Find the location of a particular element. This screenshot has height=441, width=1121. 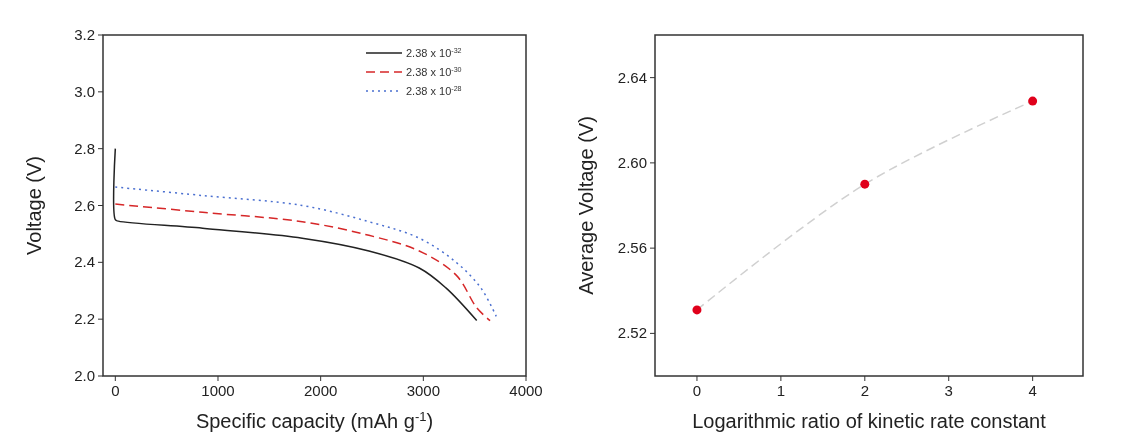

y-tick-label: 2.60 is located at coordinates (632, 162).